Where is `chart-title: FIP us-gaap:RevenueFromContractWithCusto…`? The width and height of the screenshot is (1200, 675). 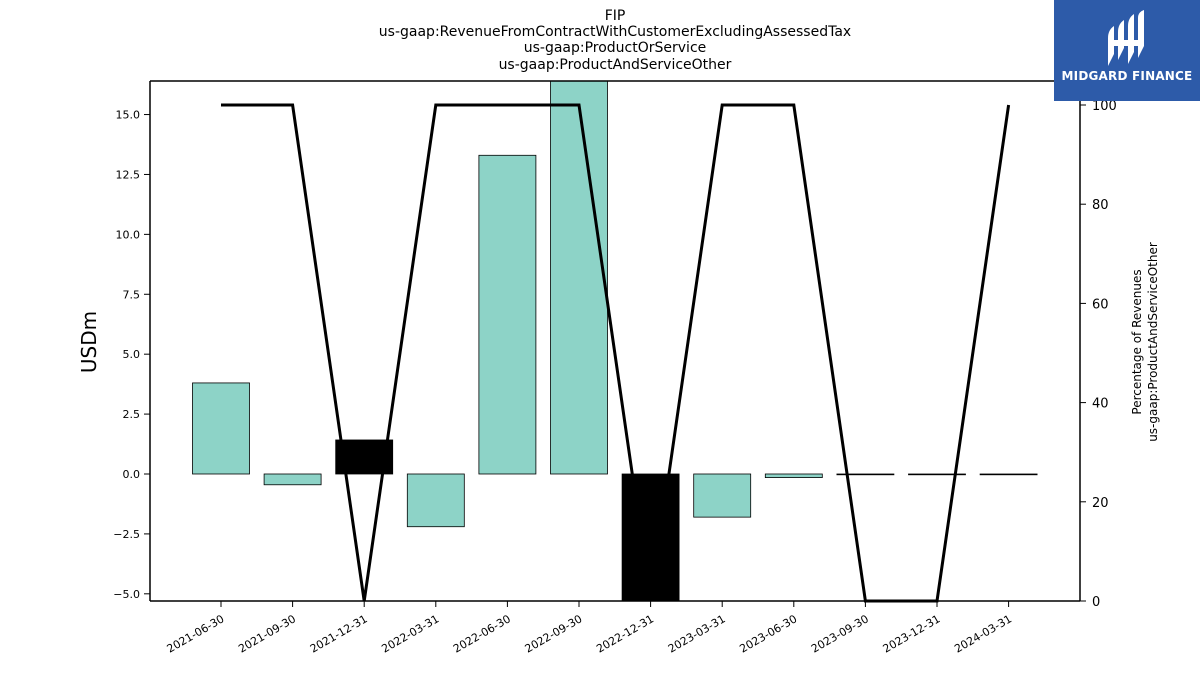
chart-title: FIP us-gaap:RevenueFromContractWithCusto… is located at coordinates (615, 40).